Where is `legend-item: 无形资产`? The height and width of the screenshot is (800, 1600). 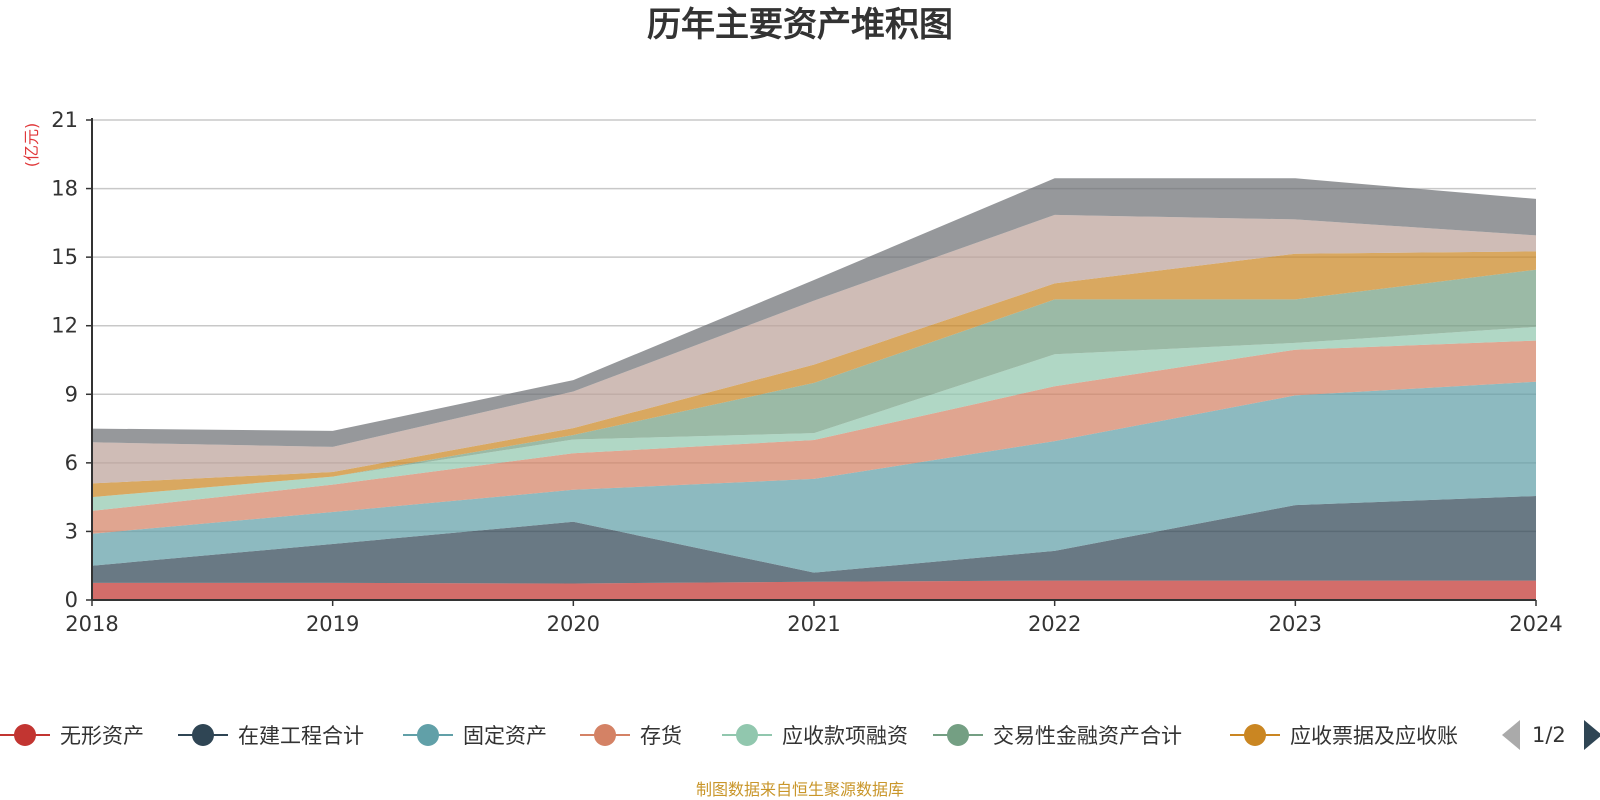 legend-item: 无形资产 is located at coordinates (72, 736).